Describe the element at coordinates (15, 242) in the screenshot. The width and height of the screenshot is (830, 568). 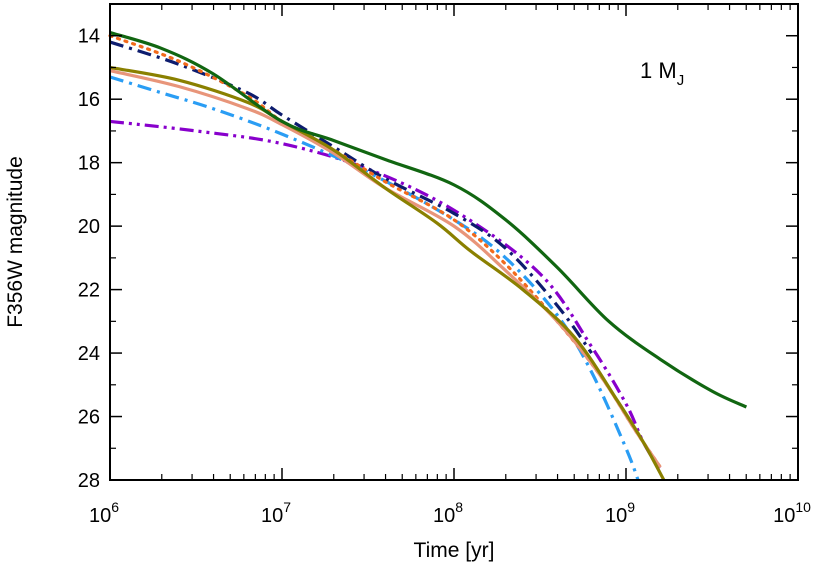
I see `y-axis-label: F356W magnitude` at that location.